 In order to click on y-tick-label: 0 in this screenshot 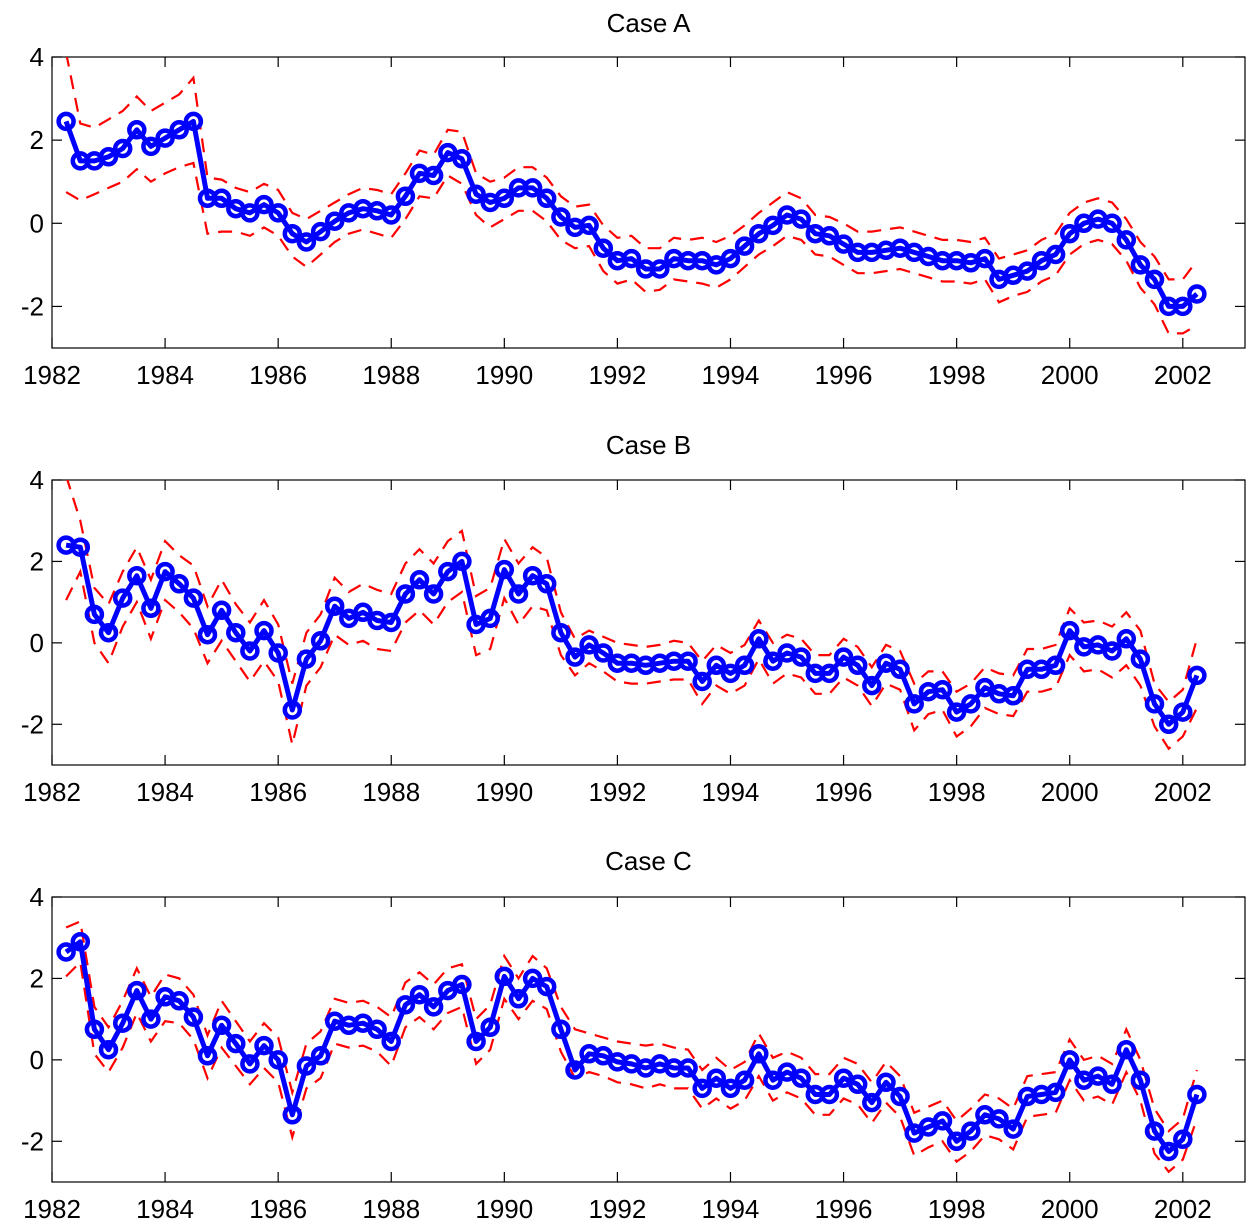, I will do `click(37, 643)`.